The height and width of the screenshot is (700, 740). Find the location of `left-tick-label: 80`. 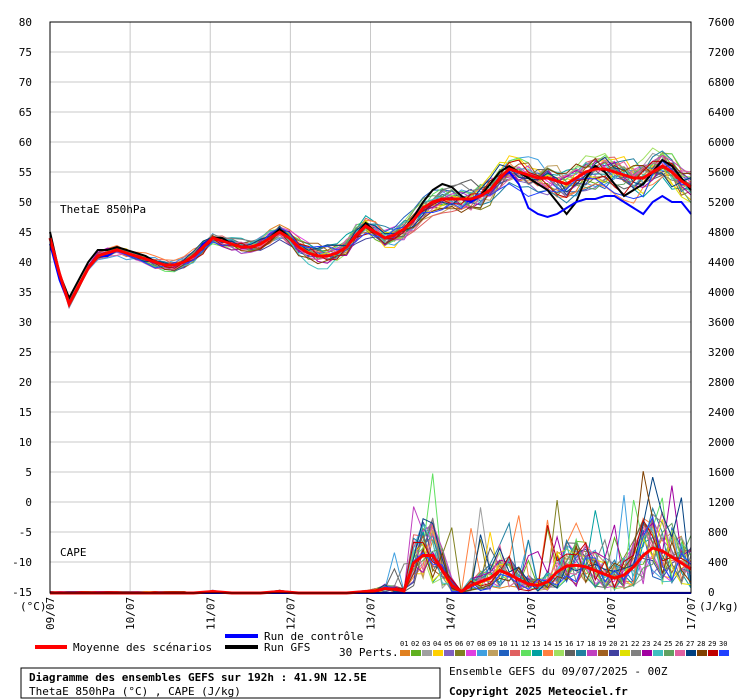

left-tick-label: 80 is located at coordinates (25, 22).